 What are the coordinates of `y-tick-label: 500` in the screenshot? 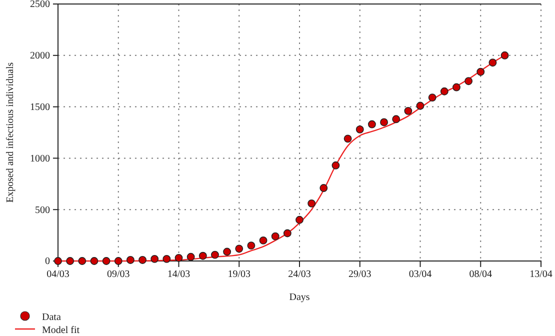 It's located at (42, 210).